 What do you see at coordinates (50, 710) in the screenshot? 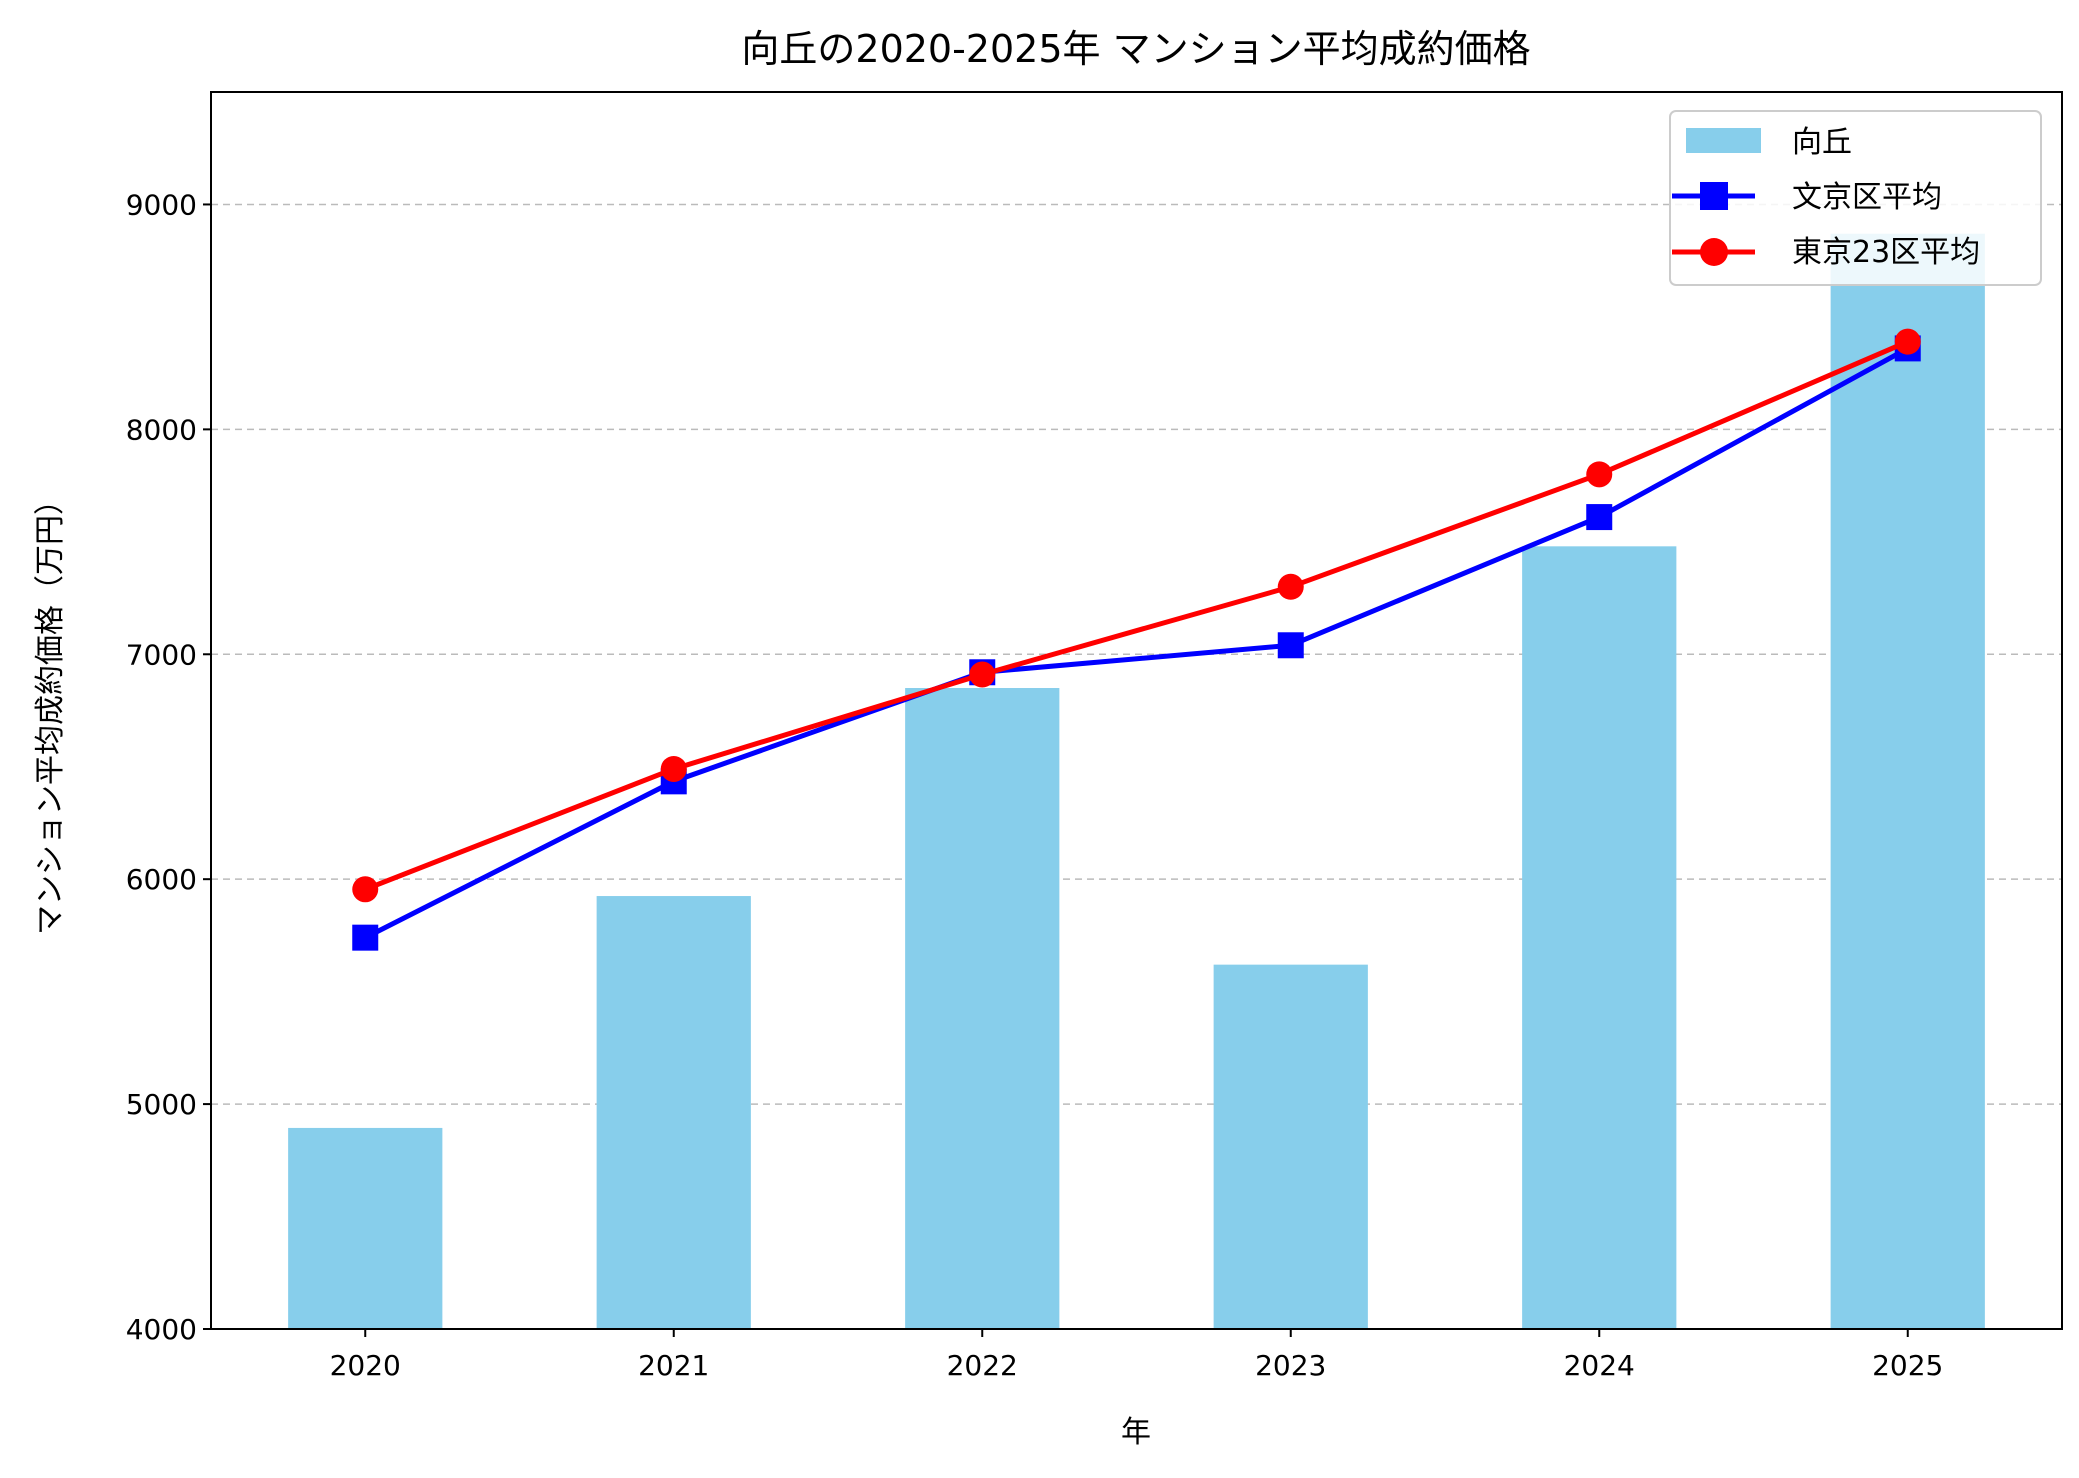
I see `y-axis-label: マンション平均成約価格（万円）` at bounding box center [50, 710].